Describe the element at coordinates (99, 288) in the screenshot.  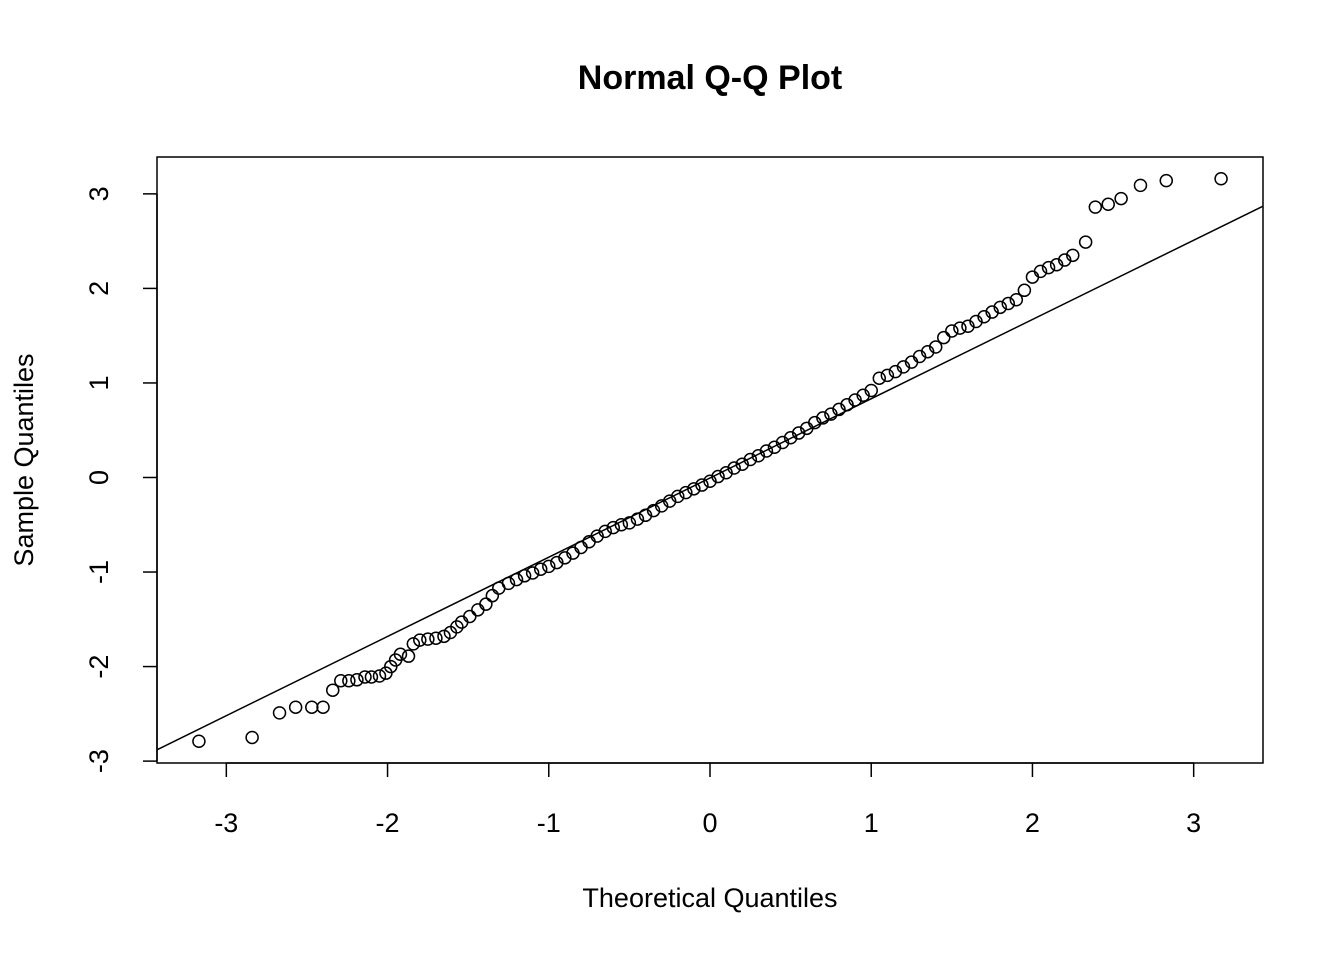
I see `y-tick-label: 2` at that location.